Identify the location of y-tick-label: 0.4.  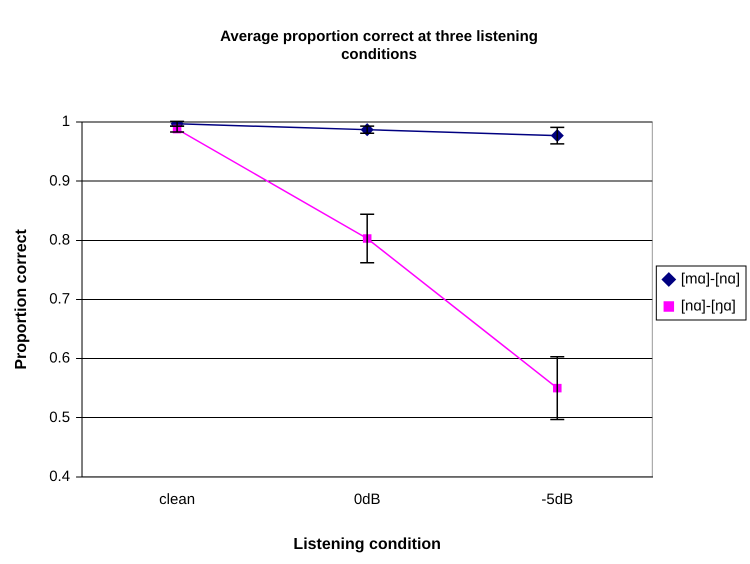
(59, 476).